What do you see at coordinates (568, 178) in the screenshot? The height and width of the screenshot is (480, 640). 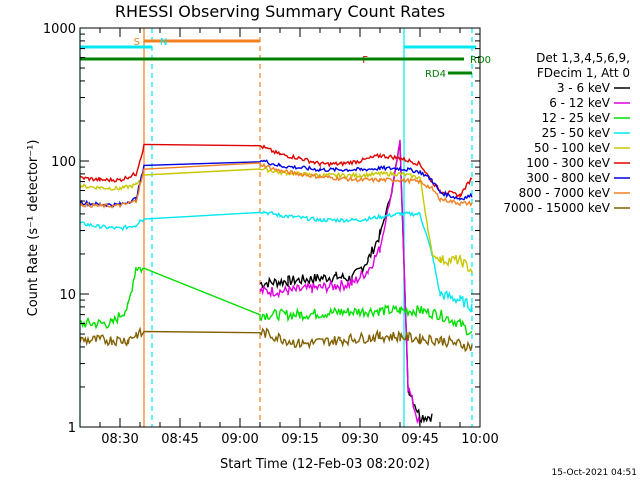 I see `legend-label-6: 300 - 800 keV` at bounding box center [568, 178].